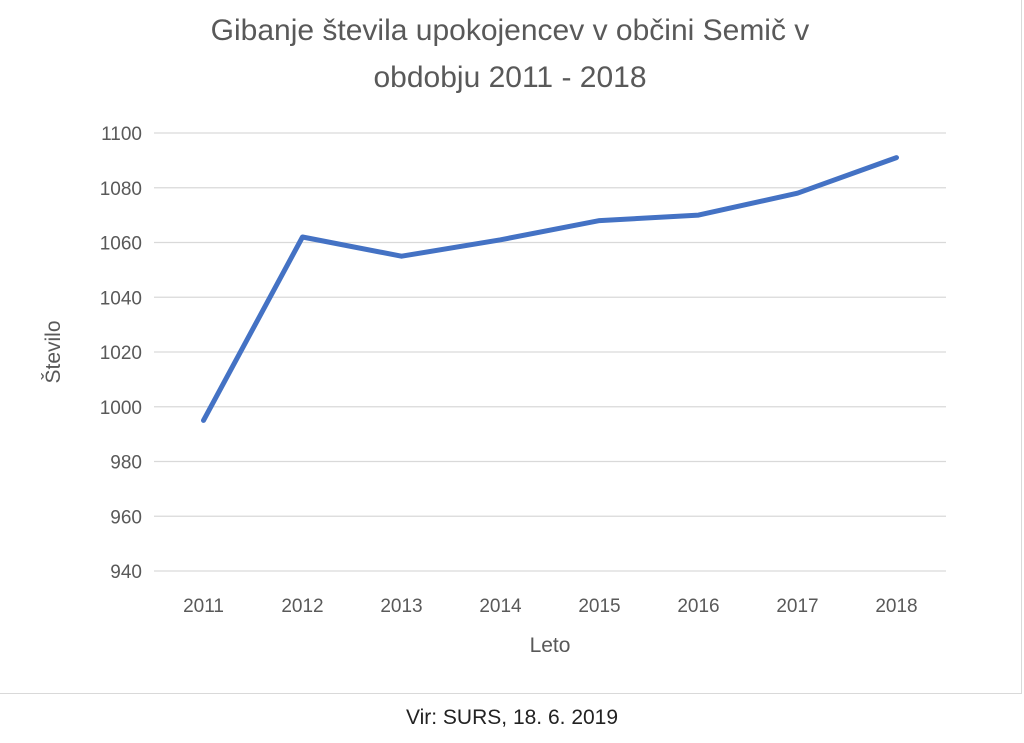  Describe the element at coordinates (401, 606) in the screenshot. I see `x-tick-label: 2013` at that location.